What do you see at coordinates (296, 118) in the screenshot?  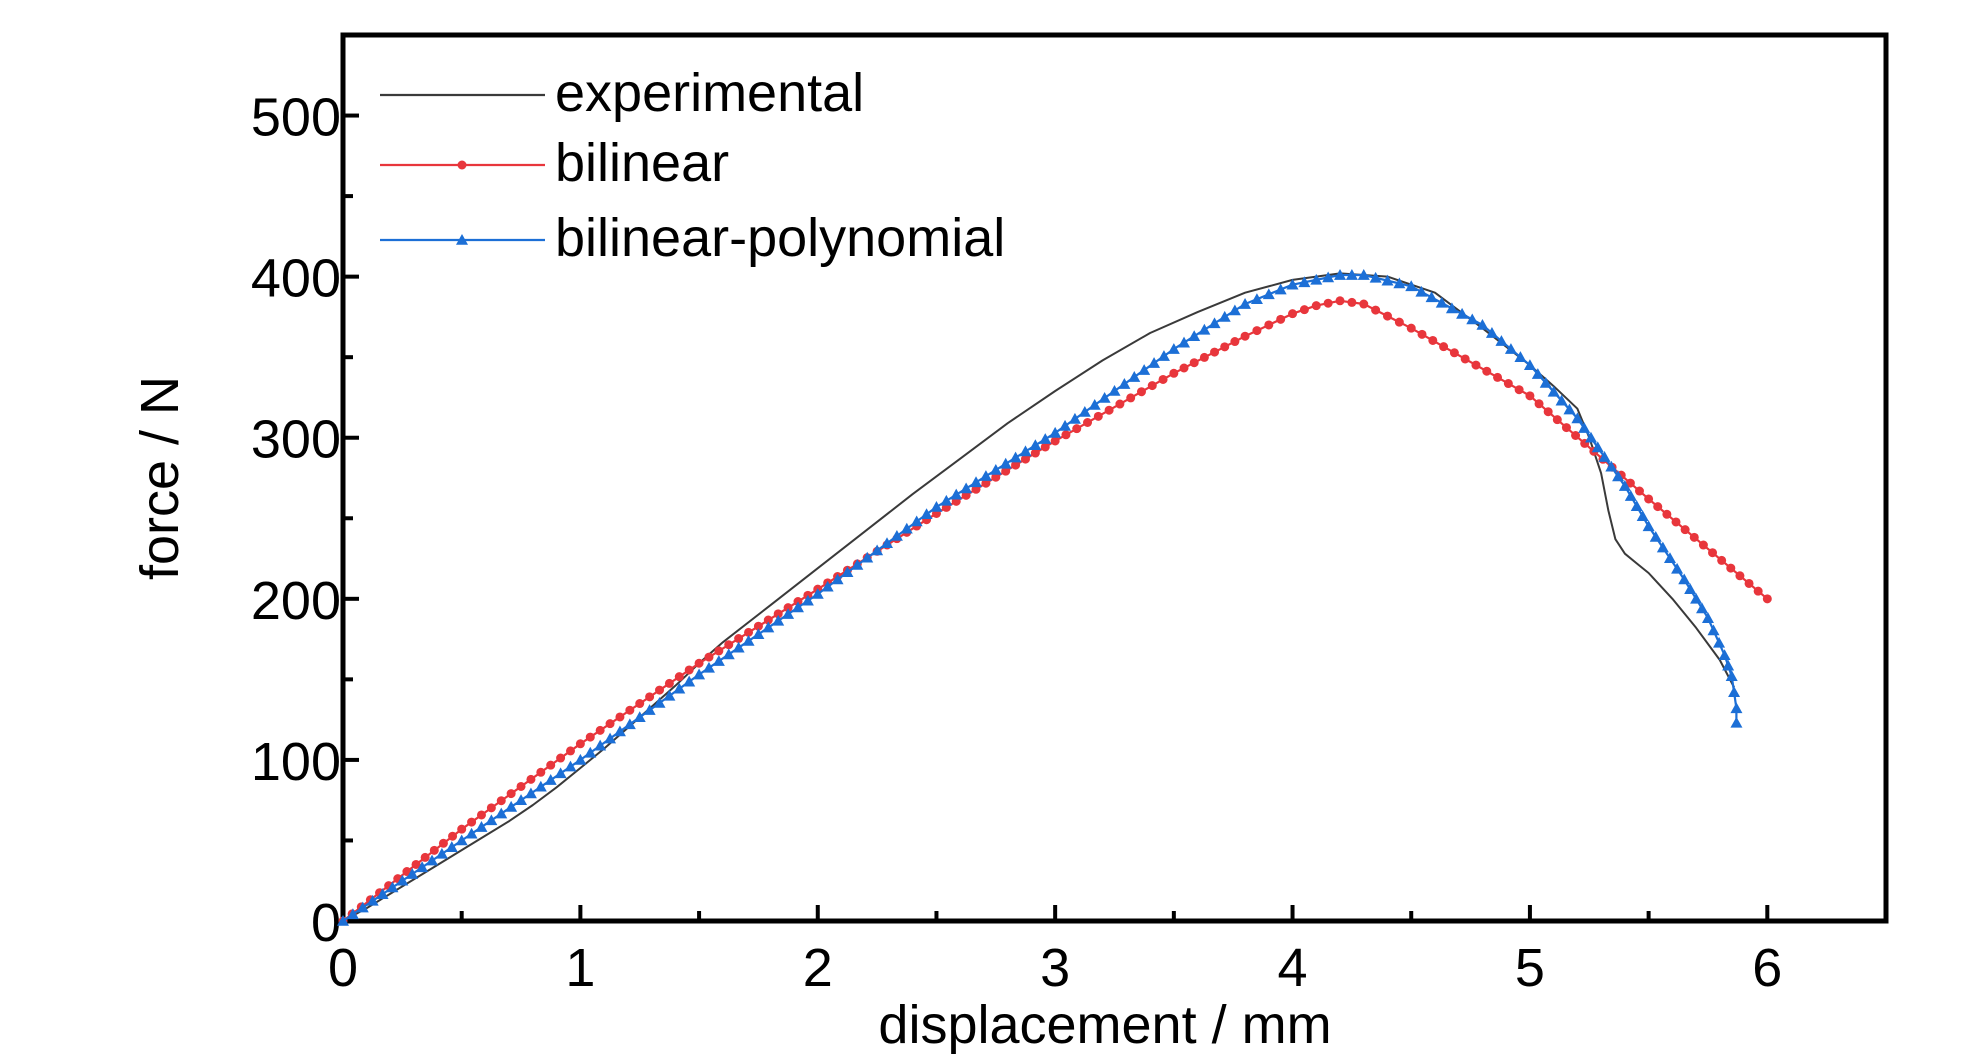 I see `y-tick-label: 500` at bounding box center [296, 118].